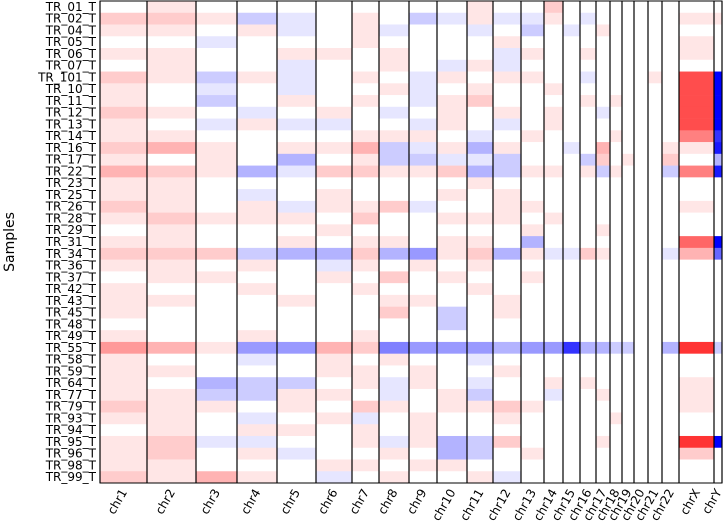 The width and height of the screenshot is (724, 525). Describe the element at coordinates (71, 136) in the screenshot. I see `y-tick-label: TR_14_T` at that location.